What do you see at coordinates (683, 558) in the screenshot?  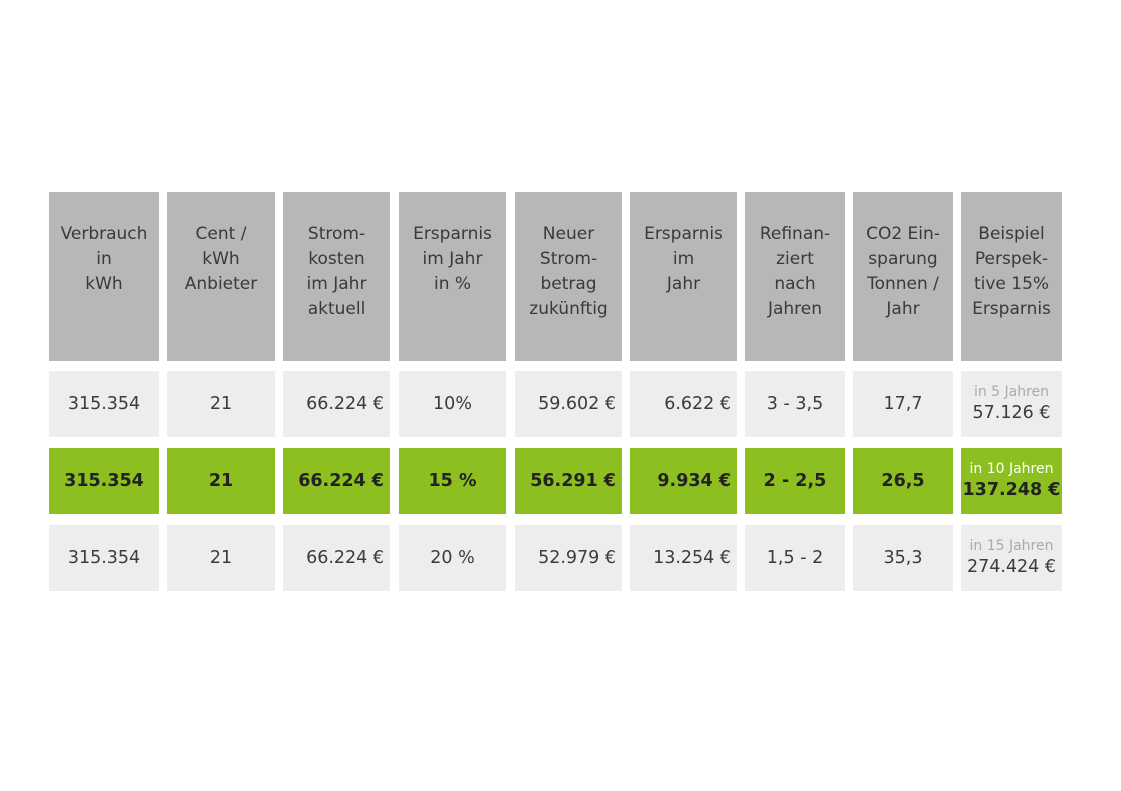 I see `cell-ersparnis-jahr: 13.254 €` at bounding box center [683, 558].